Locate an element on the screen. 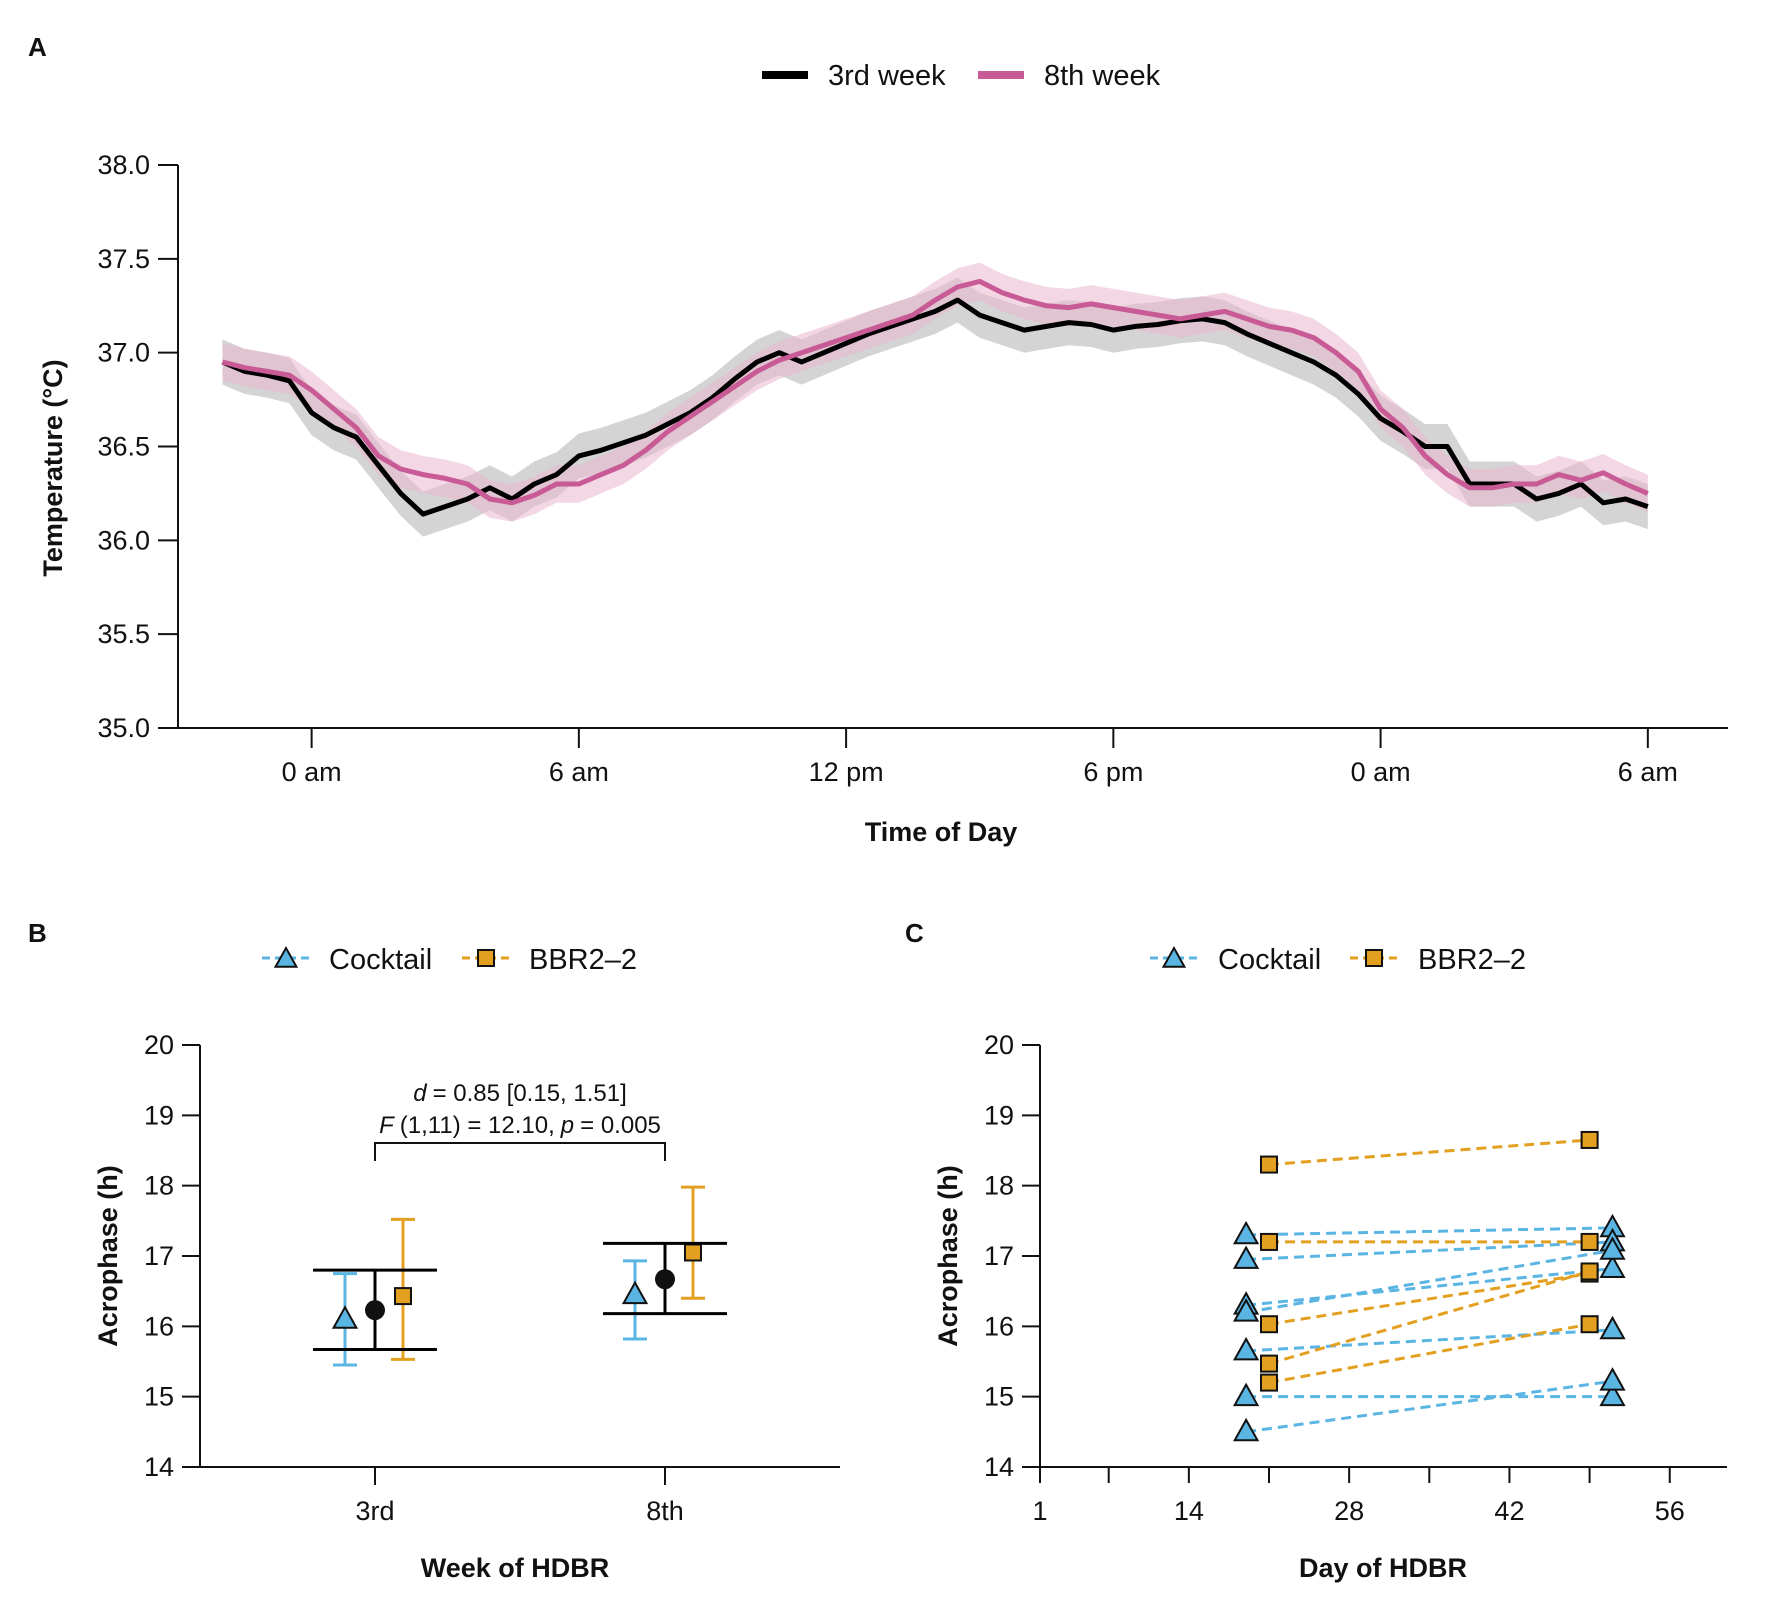 The width and height of the screenshot is (1775, 1608). effect-size-text: d = 0.85 [0.15, 1.51] is located at coordinates (520, 1093).